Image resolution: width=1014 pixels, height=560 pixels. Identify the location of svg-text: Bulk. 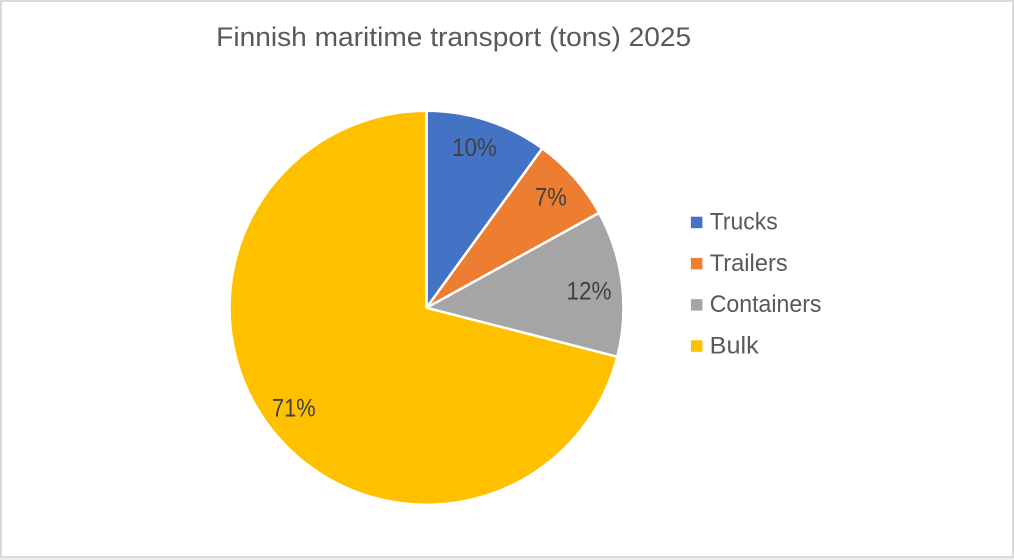
(735, 345).